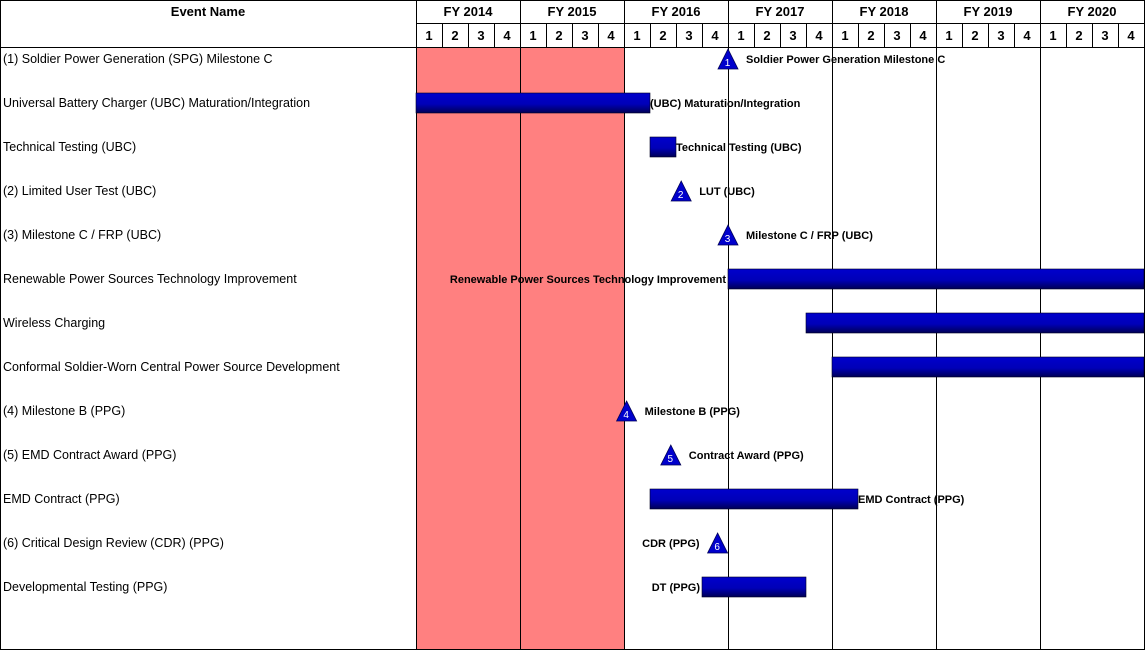 The height and width of the screenshot is (650, 1145). Describe the element at coordinates (676, 11) in the screenshot. I see `fiscal-year-label: FY 2016` at that location.